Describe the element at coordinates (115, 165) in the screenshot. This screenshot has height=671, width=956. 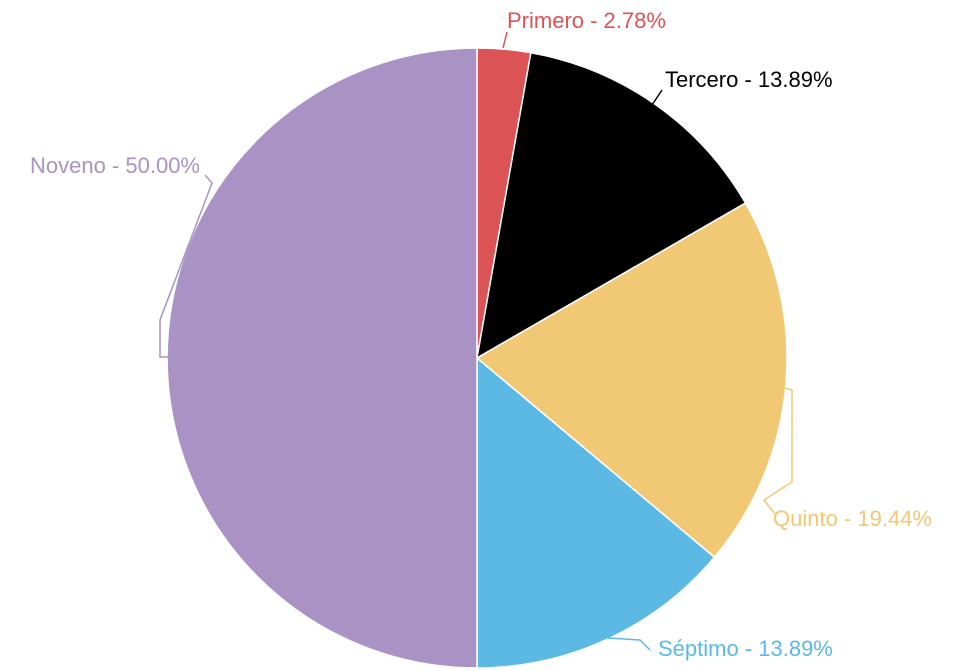
I see `slice-label: Noveno - 50.00%` at that location.